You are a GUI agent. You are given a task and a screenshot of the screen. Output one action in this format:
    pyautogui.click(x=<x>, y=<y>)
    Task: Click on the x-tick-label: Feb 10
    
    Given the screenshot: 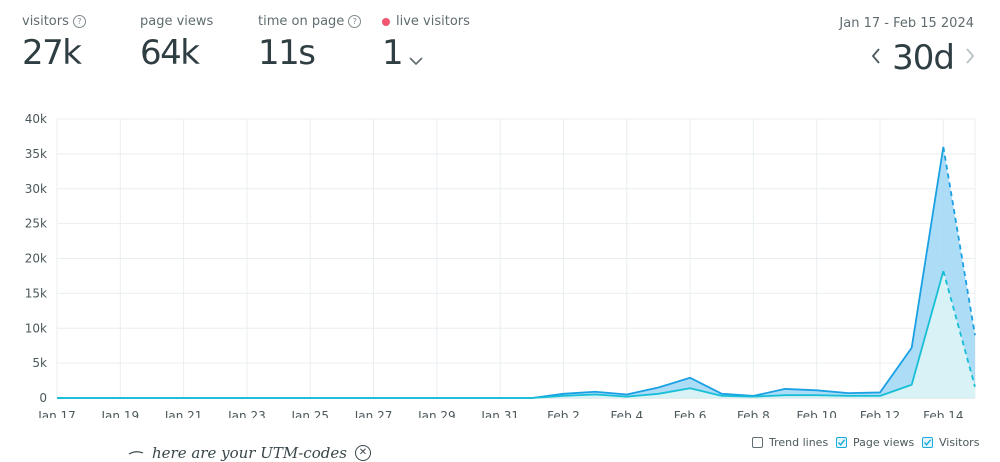 What is the action you would take?
    pyautogui.click(x=817, y=413)
    